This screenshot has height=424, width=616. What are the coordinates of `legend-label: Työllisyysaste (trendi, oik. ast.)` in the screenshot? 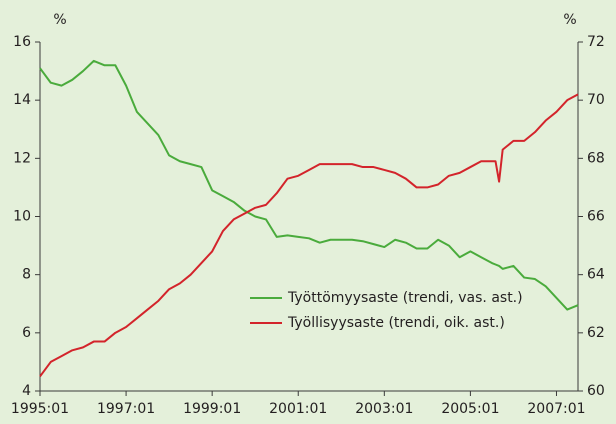 It's located at (396, 323).